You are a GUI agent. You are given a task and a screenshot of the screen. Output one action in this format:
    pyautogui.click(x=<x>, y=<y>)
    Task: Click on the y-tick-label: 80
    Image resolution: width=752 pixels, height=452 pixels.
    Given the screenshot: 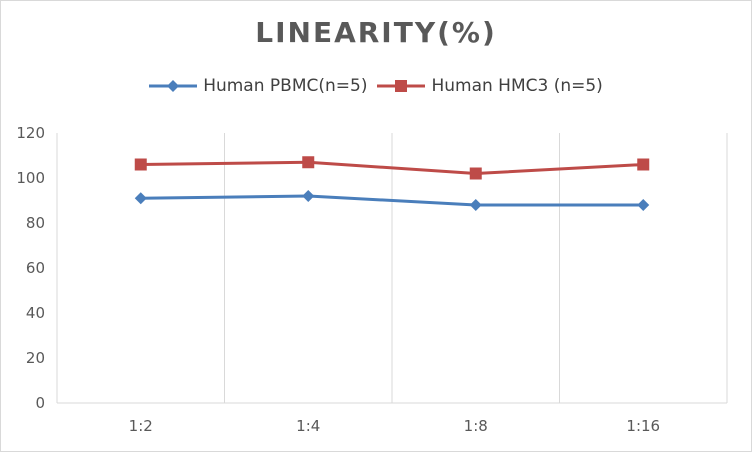 What is the action you would take?
    pyautogui.click(x=35, y=223)
    